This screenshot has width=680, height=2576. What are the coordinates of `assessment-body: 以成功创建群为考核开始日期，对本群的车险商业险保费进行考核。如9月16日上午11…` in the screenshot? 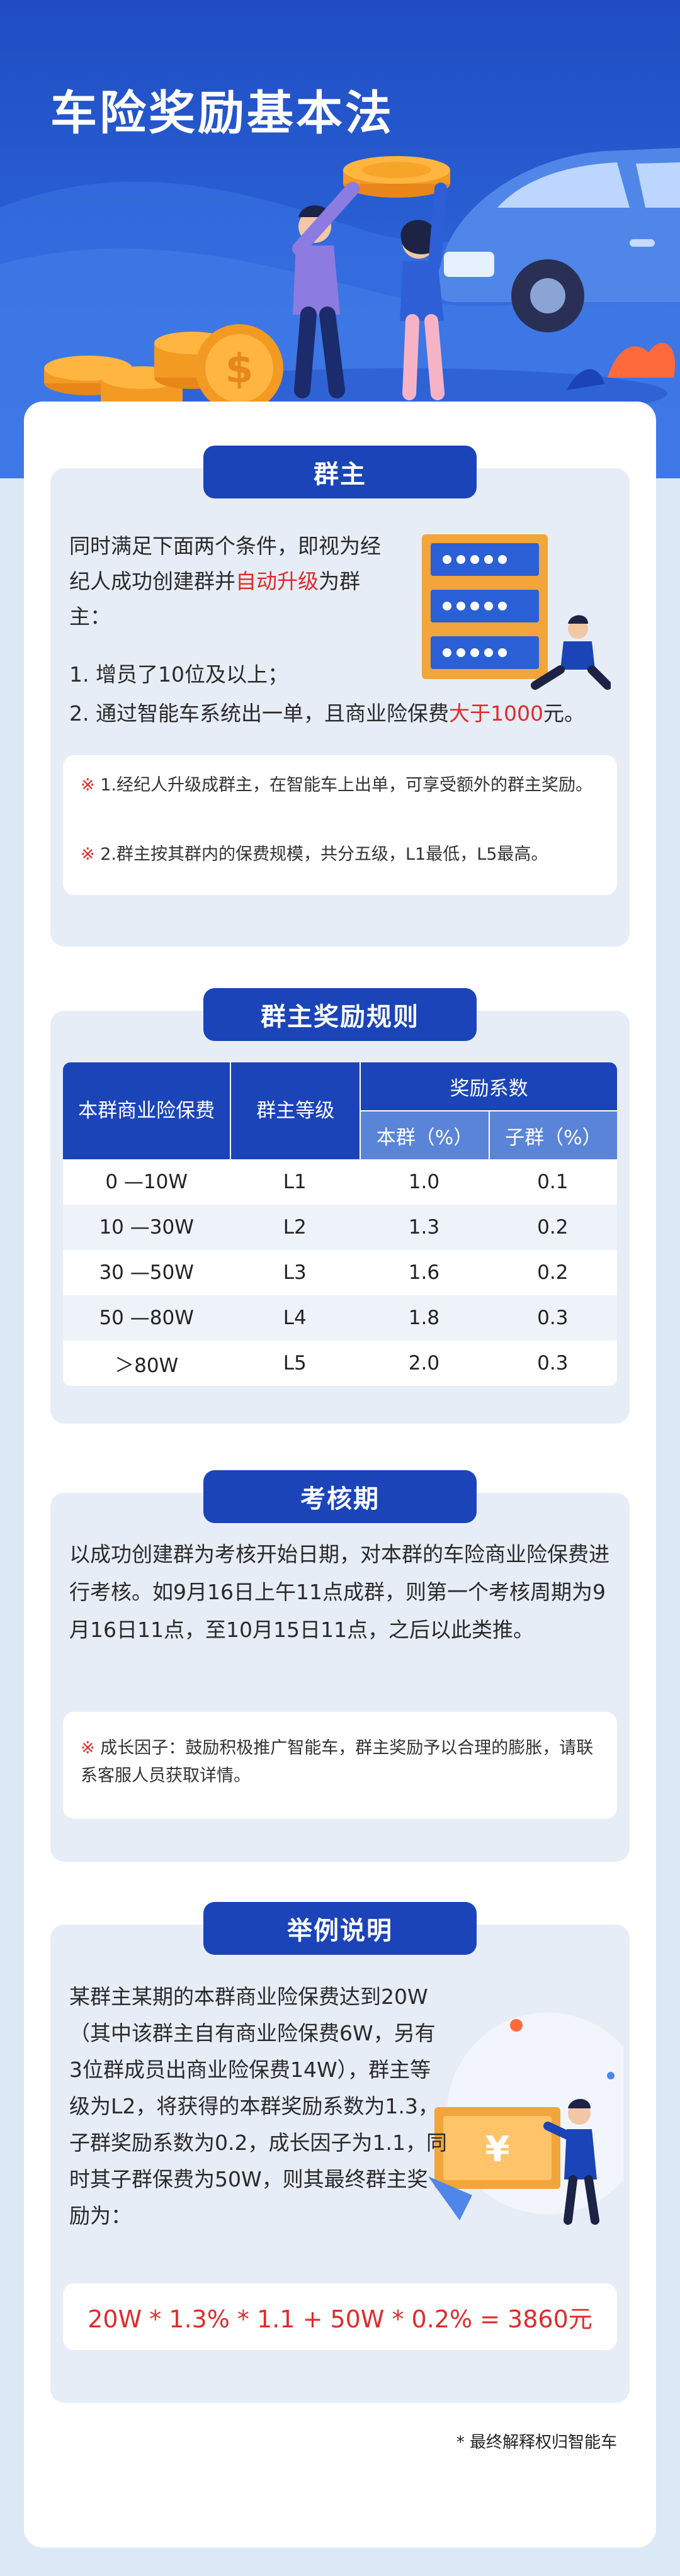 It's located at (339, 1592).